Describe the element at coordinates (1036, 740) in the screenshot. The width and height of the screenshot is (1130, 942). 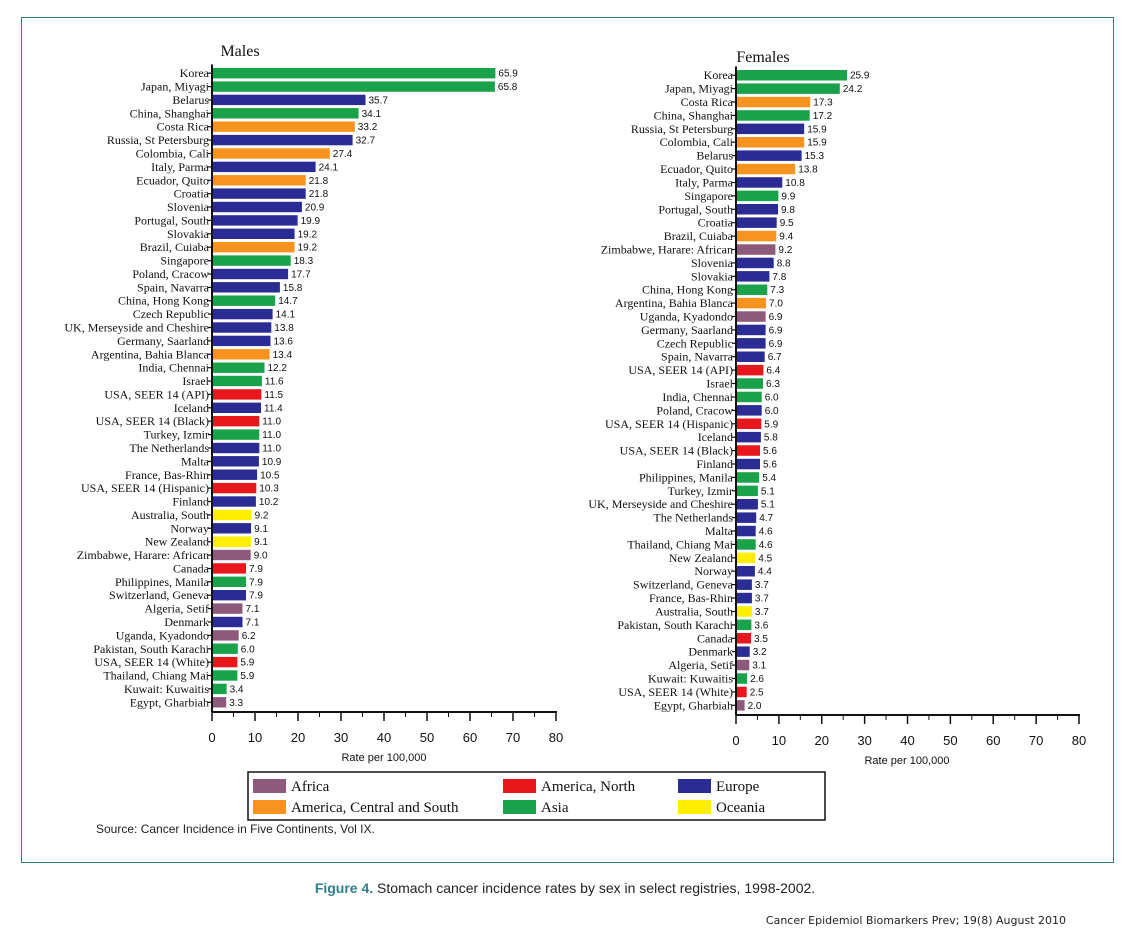
I see `x-tick-label: 70` at that location.